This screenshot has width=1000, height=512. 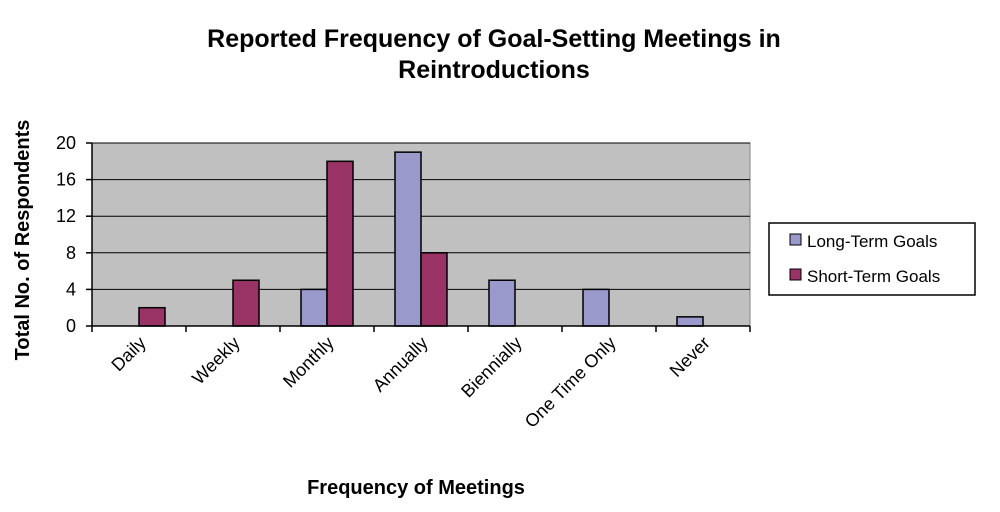 I want to click on x-tick-label: Biennially, so click(x=491, y=367).